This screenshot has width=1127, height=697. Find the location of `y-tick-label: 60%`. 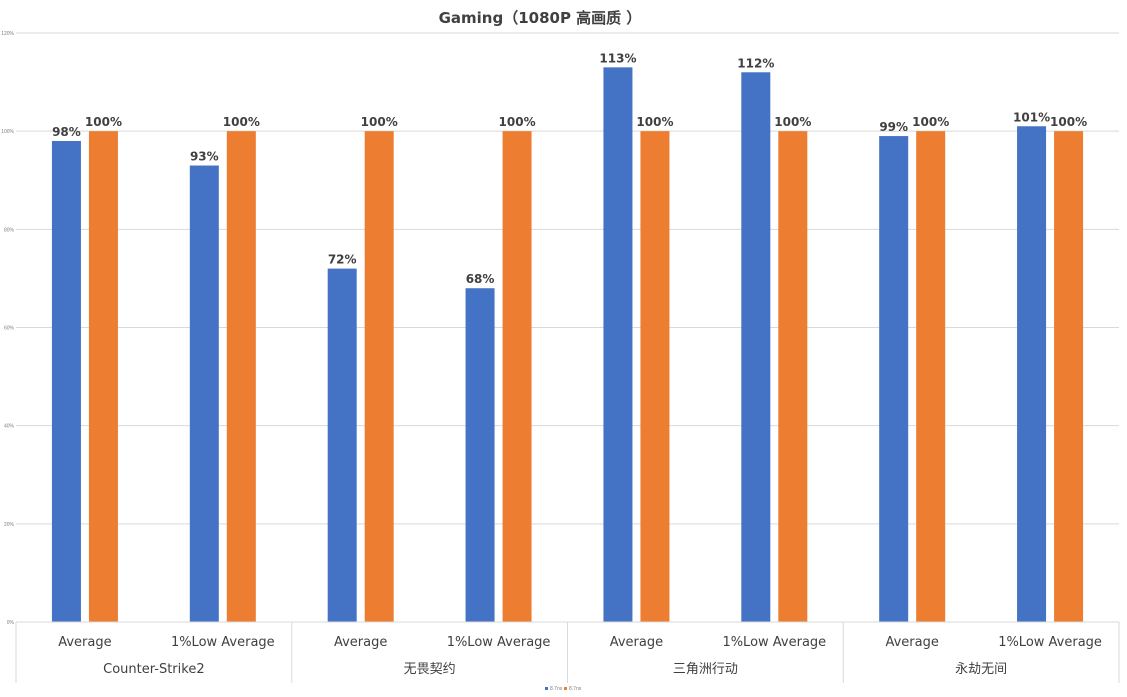

y-tick-label: 60% is located at coordinates (9, 329).